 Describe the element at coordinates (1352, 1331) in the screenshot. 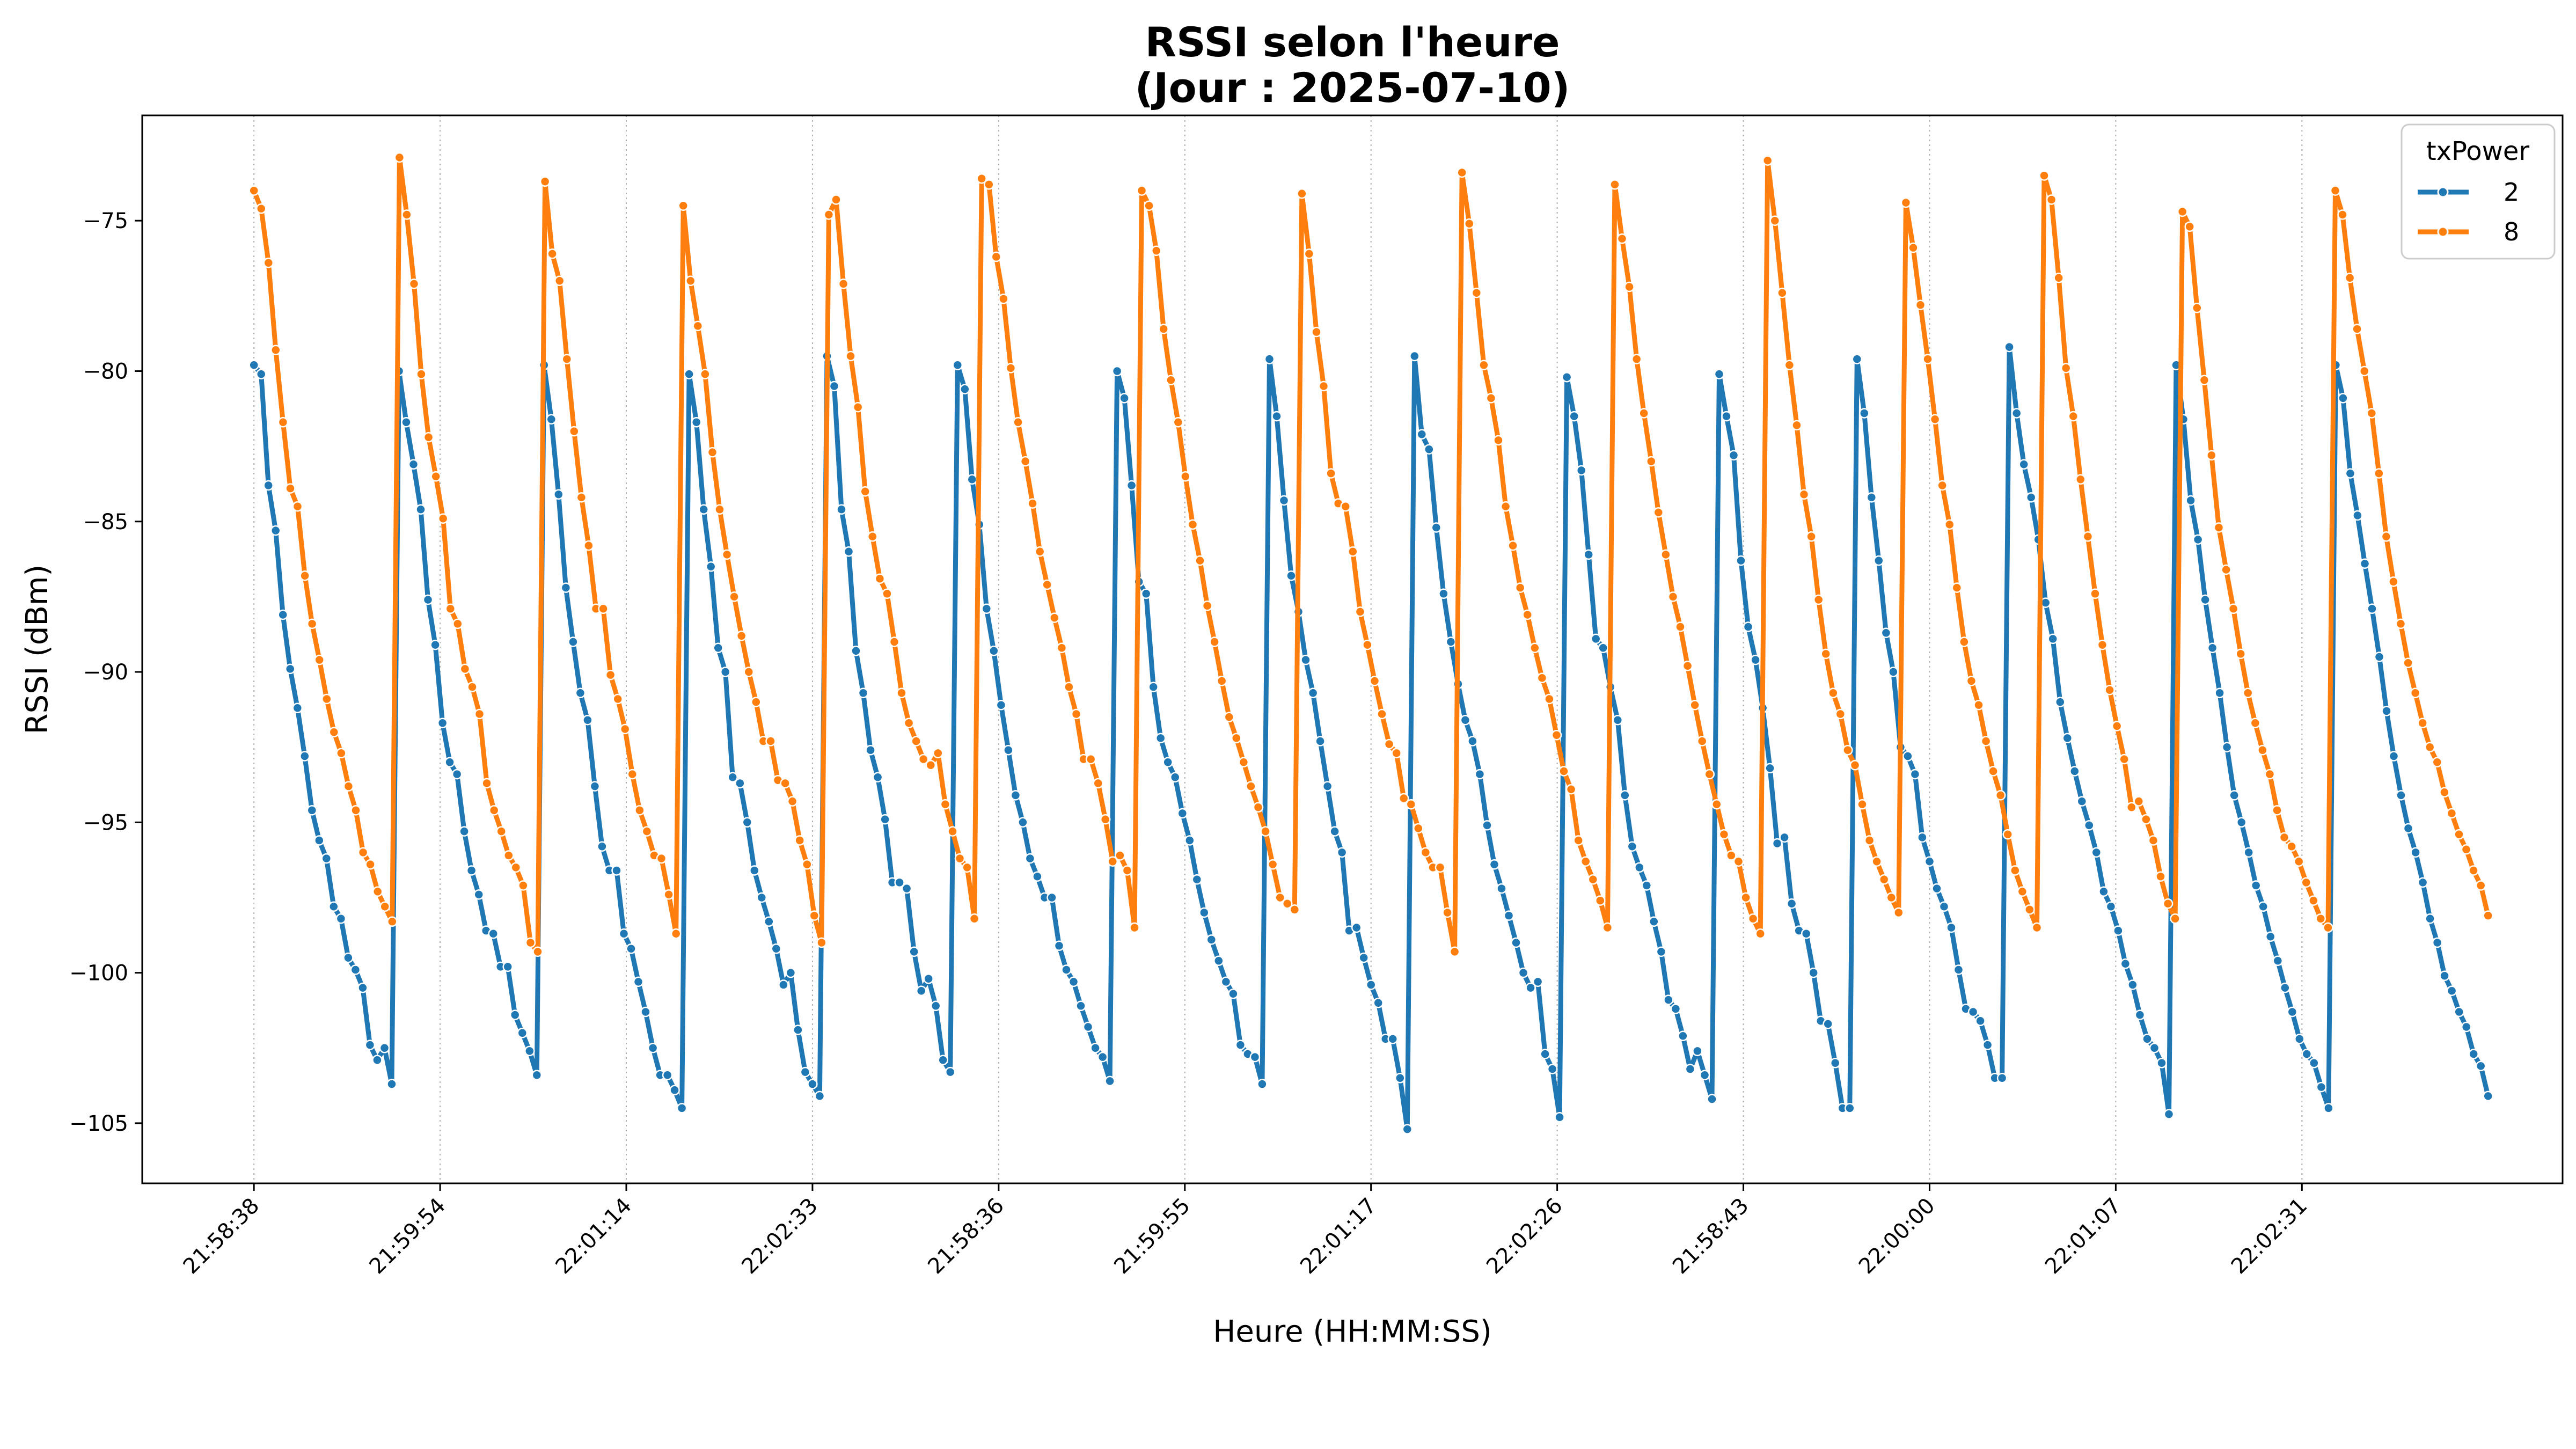

I see `x-axis-label: Heure (HH:MM:SS)` at that location.